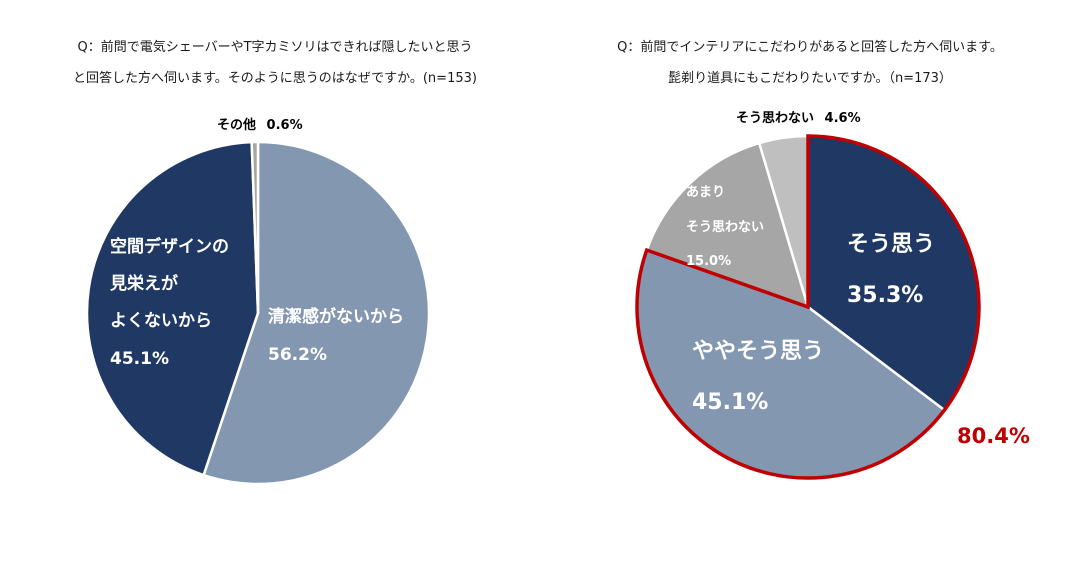 The image size is (1090, 561). What do you see at coordinates (285, 125) in the screenshot?
I see `slice-value-other: 0.6%` at bounding box center [285, 125].